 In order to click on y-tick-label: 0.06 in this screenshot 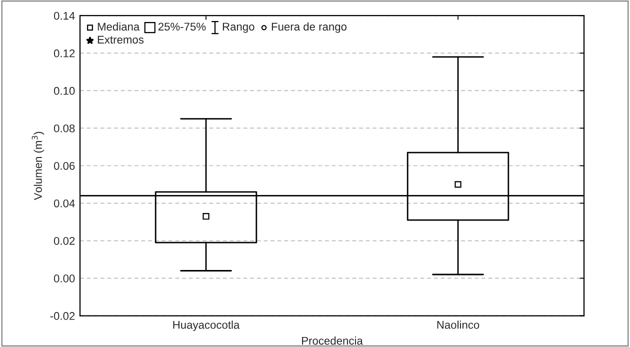, I will do `click(64, 166)`.